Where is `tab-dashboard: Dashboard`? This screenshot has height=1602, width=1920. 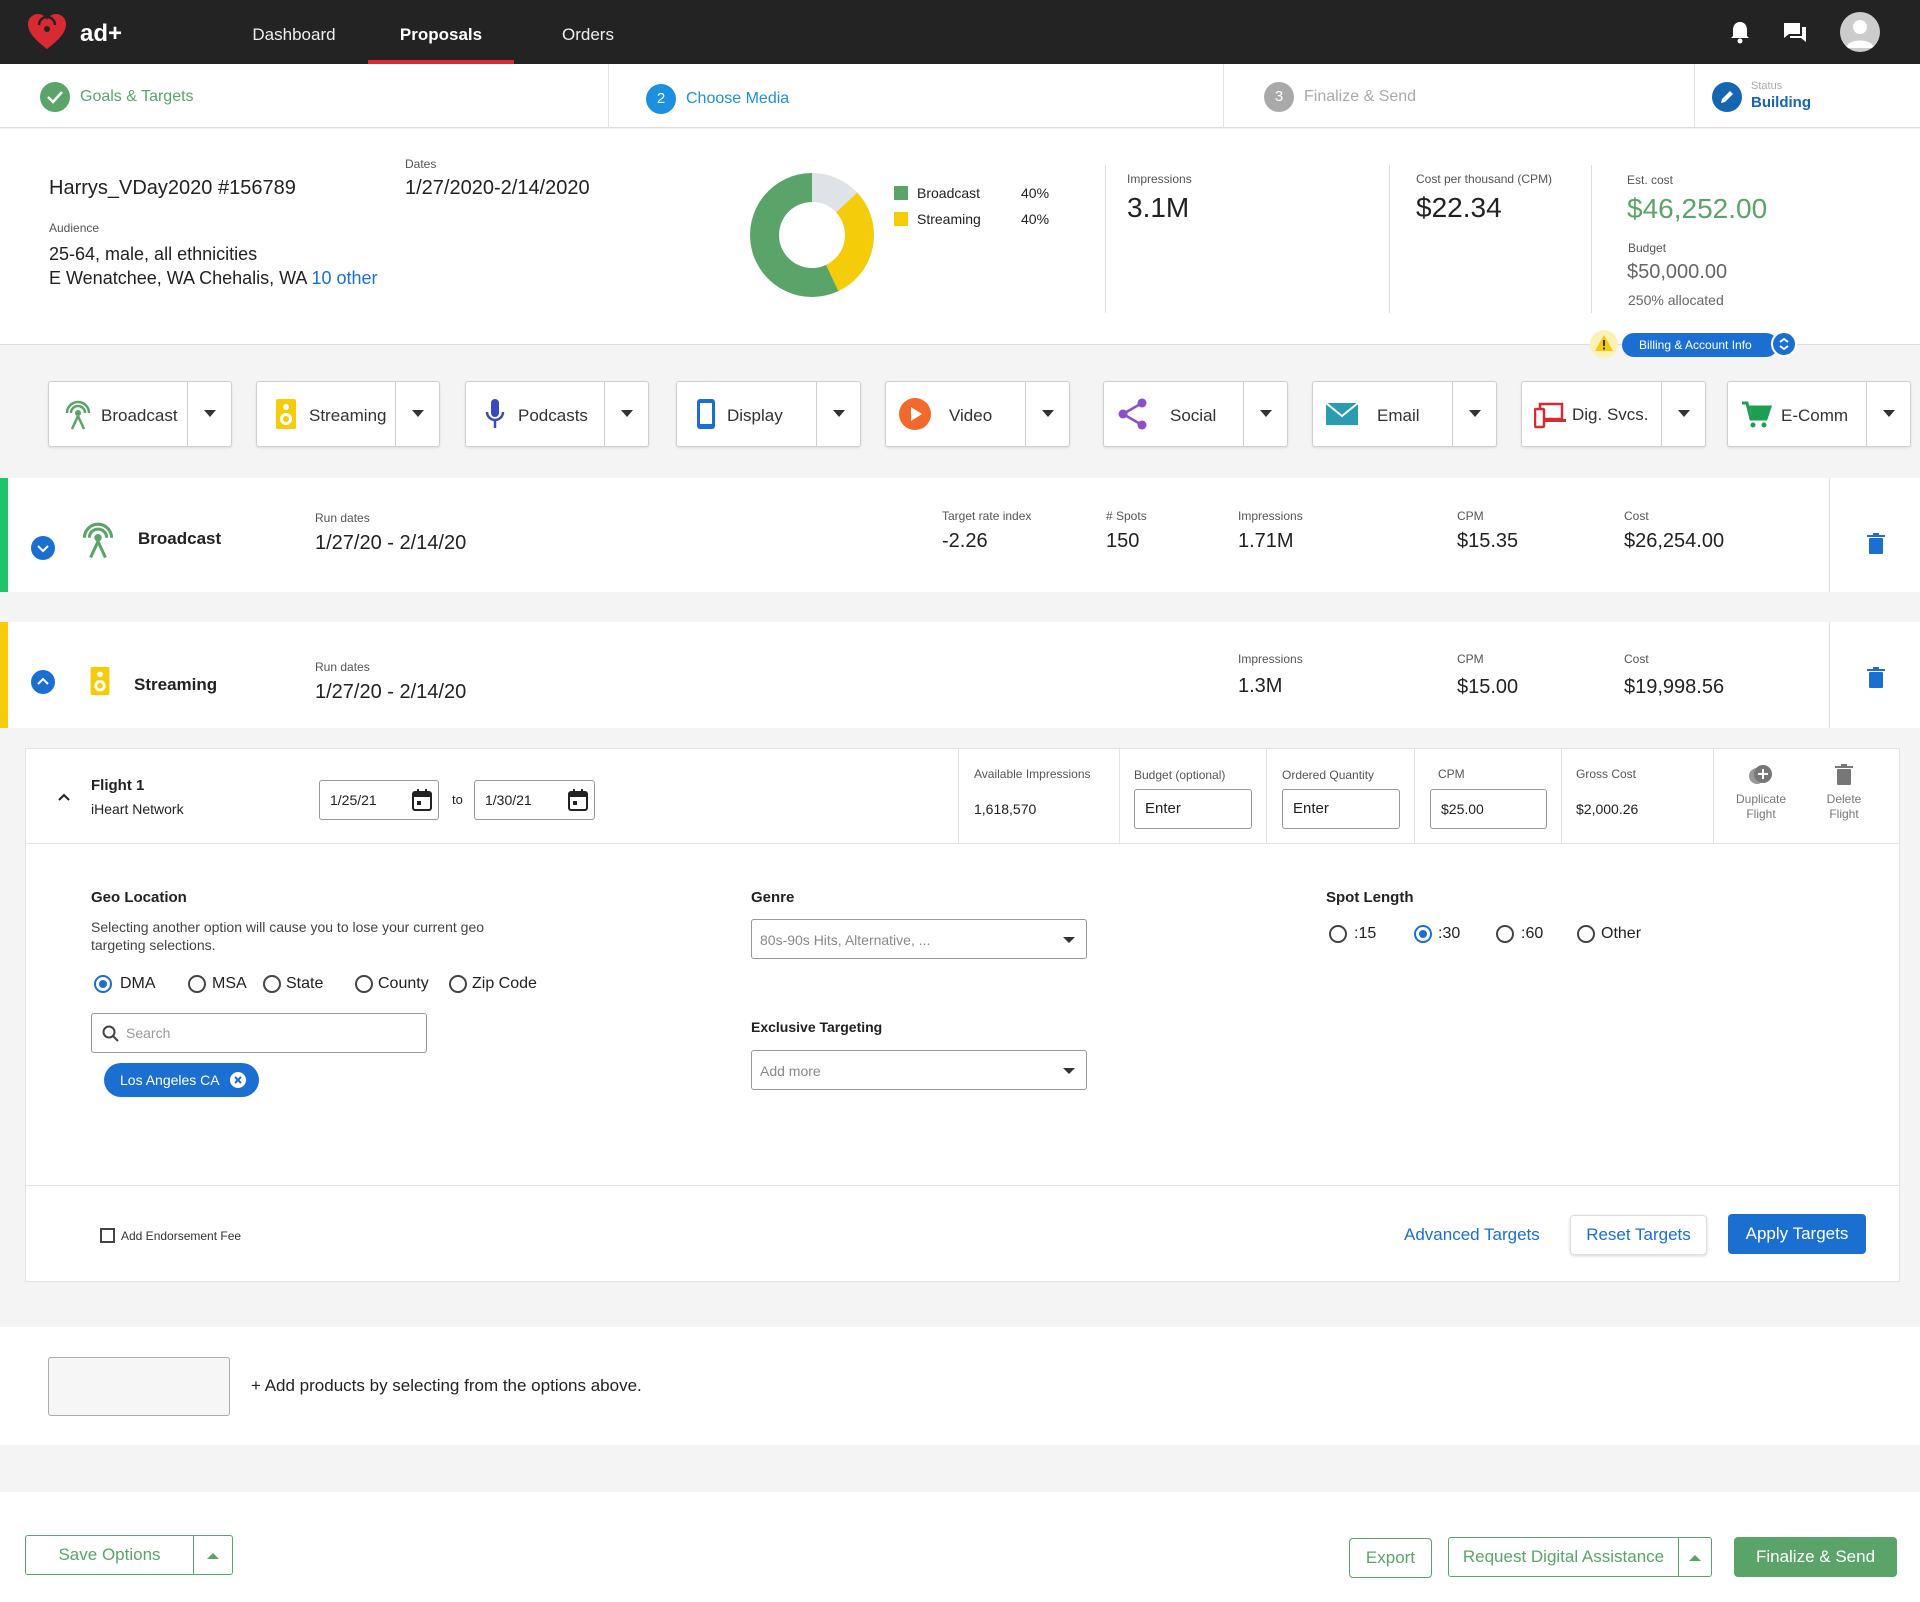 tab-dashboard: Dashboard is located at coordinates (294, 34).